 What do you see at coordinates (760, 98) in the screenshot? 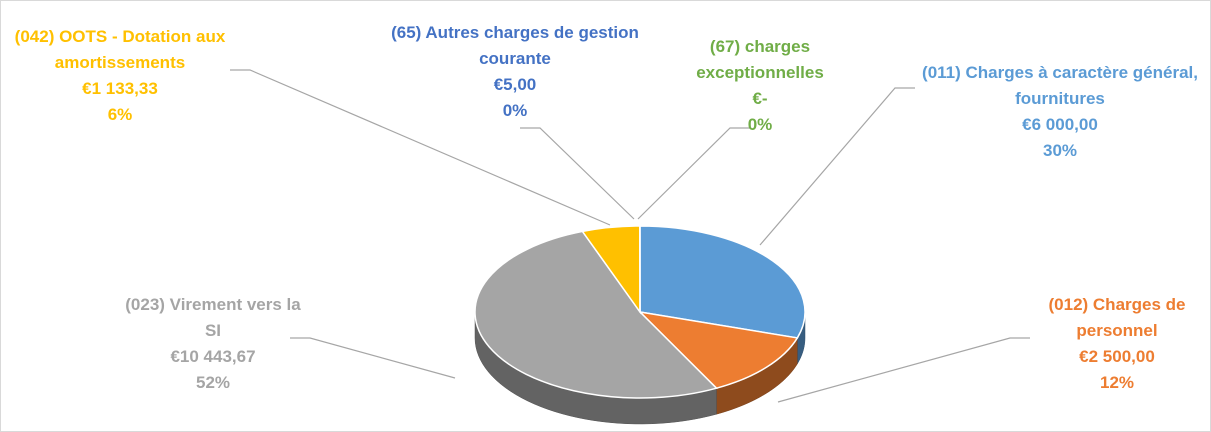
I see `value-label: €-` at bounding box center [760, 98].